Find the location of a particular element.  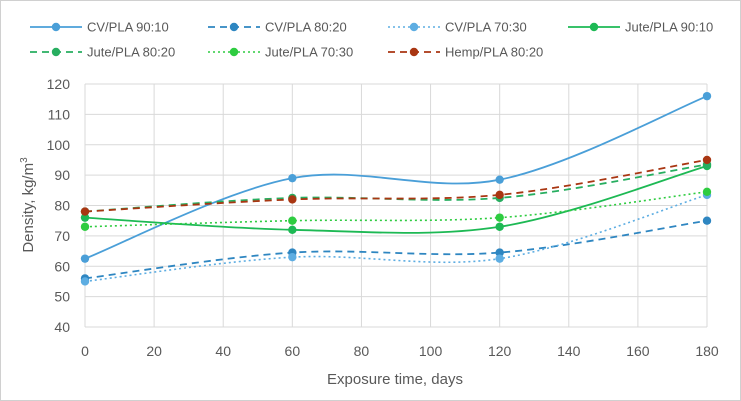

x-tick-label: 140 is located at coordinates (569, 351).